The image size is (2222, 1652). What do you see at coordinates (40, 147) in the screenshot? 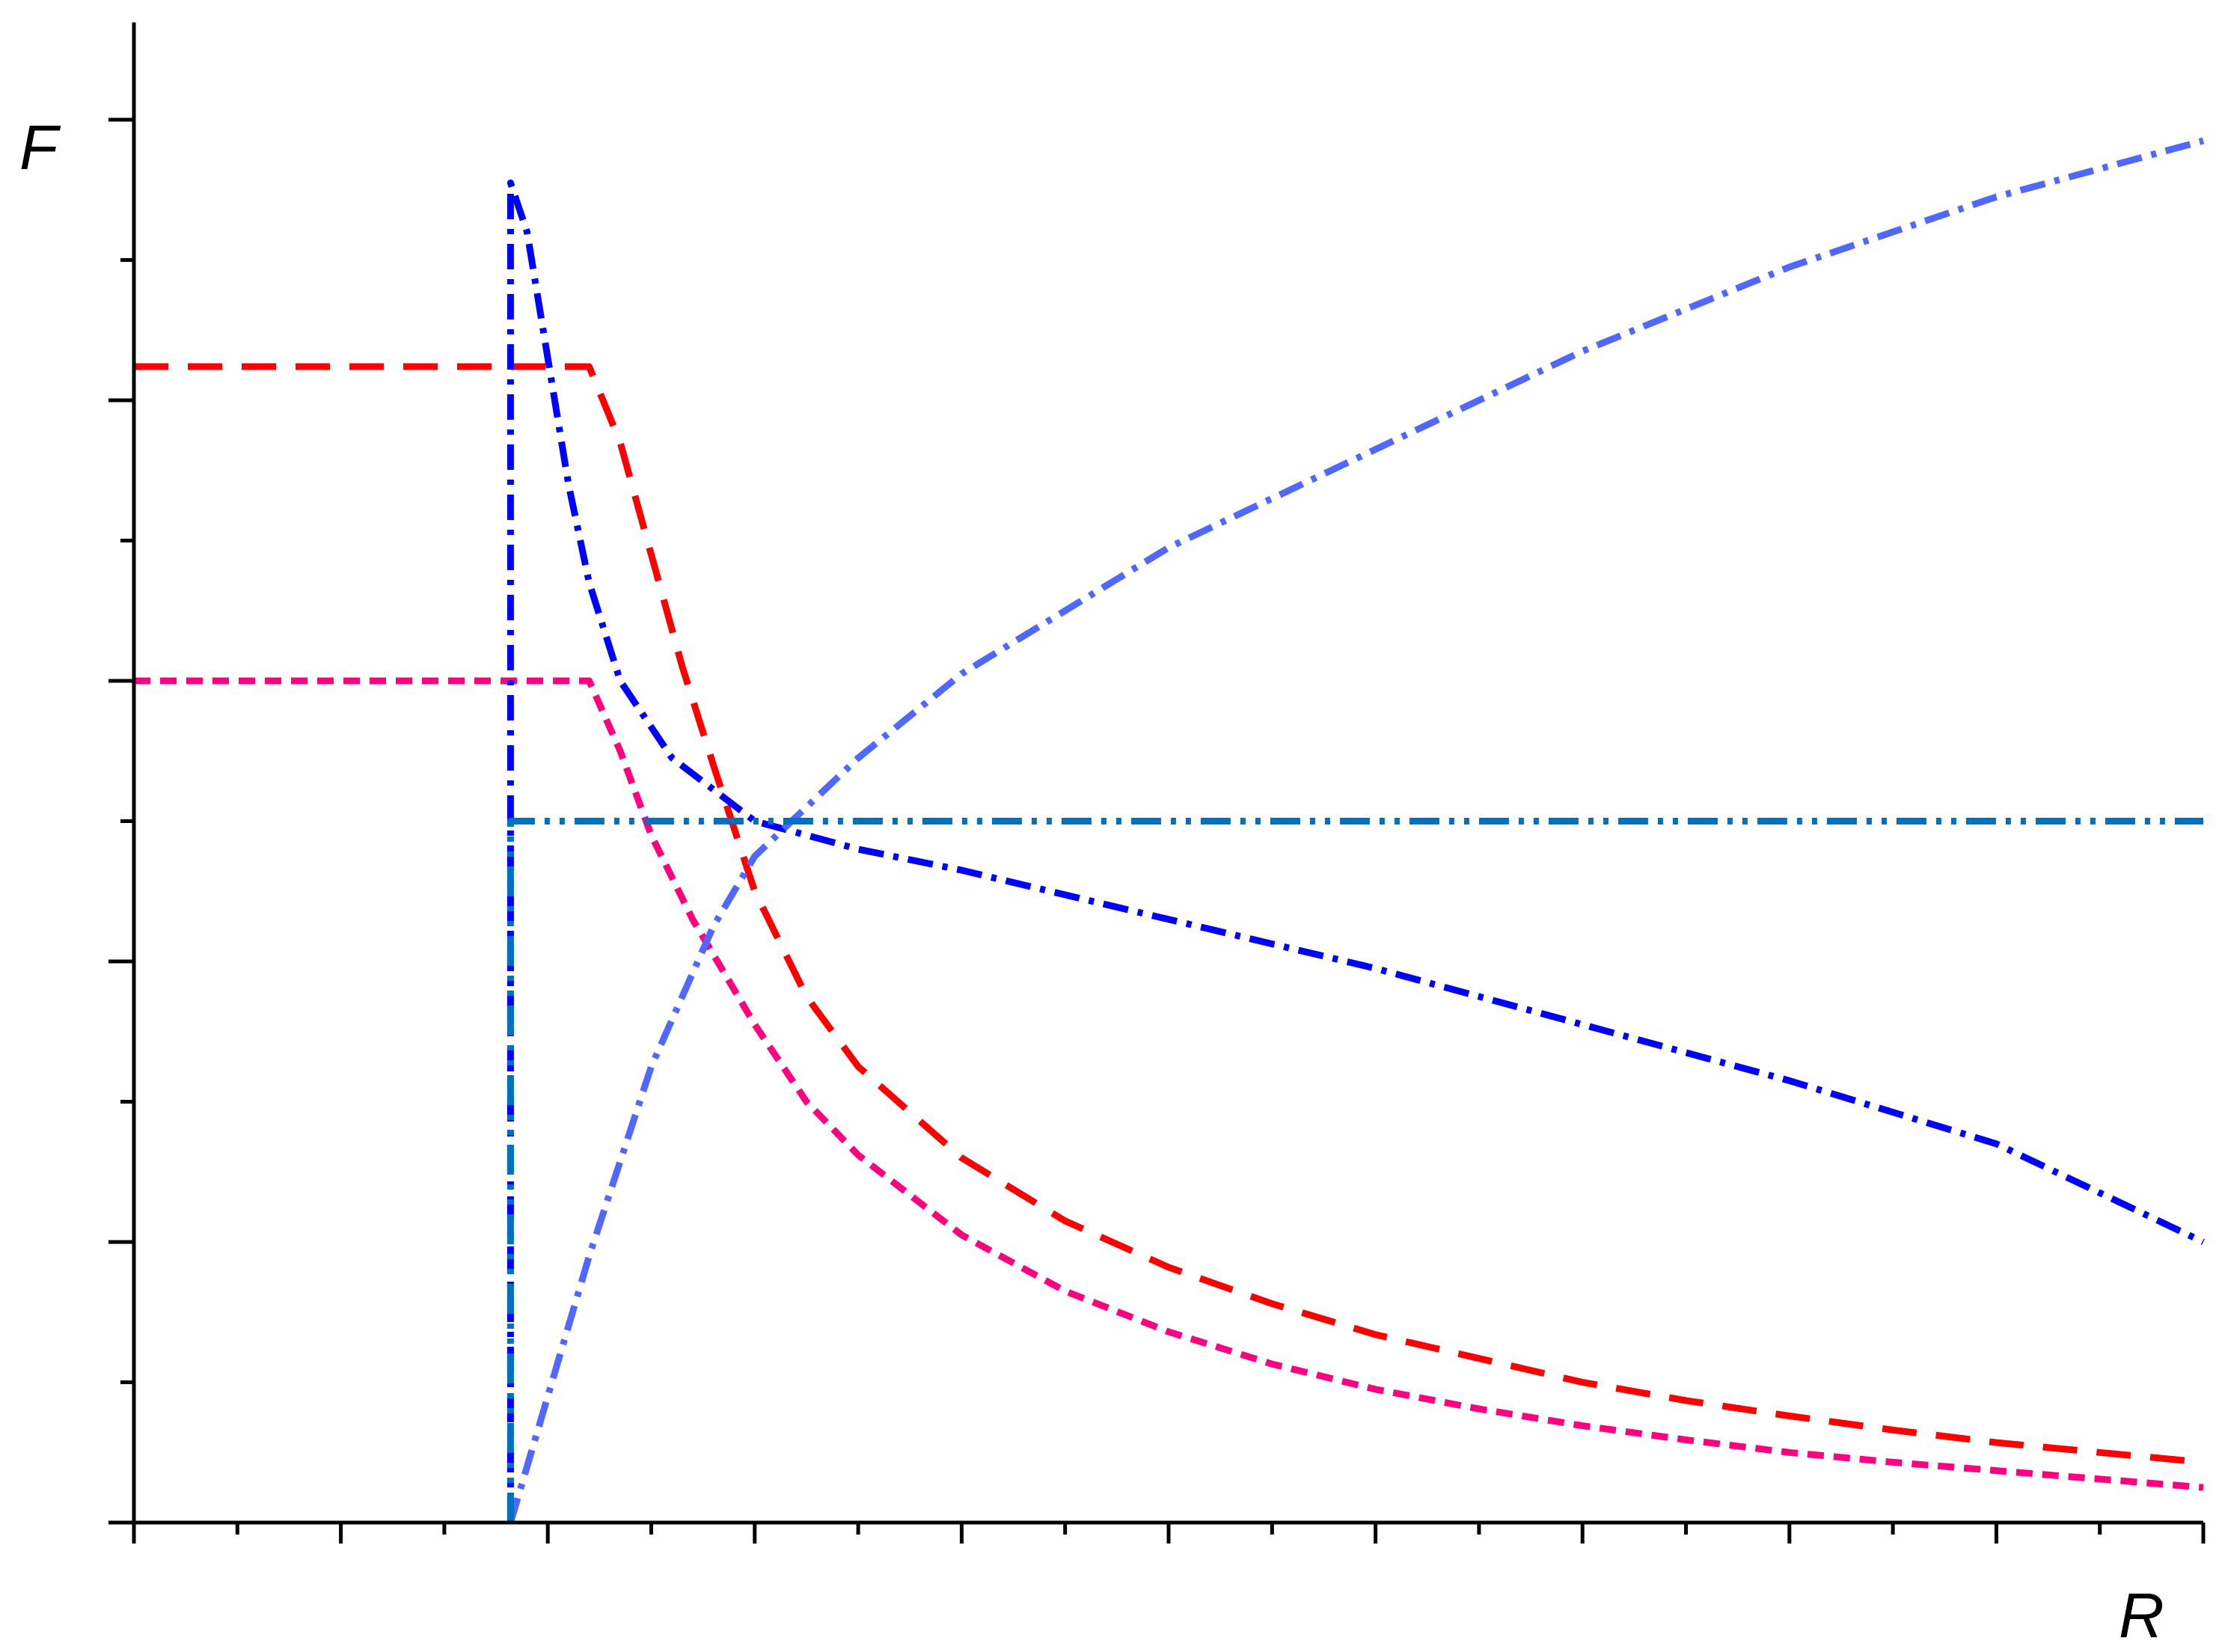
I see `y-axis-label: F` at bounding box center [40, 147].